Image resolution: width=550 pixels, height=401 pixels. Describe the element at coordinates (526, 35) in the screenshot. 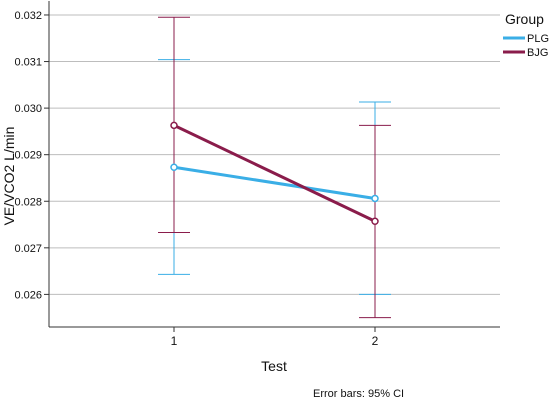

I see `legend: Group PLG BJG` at that location.